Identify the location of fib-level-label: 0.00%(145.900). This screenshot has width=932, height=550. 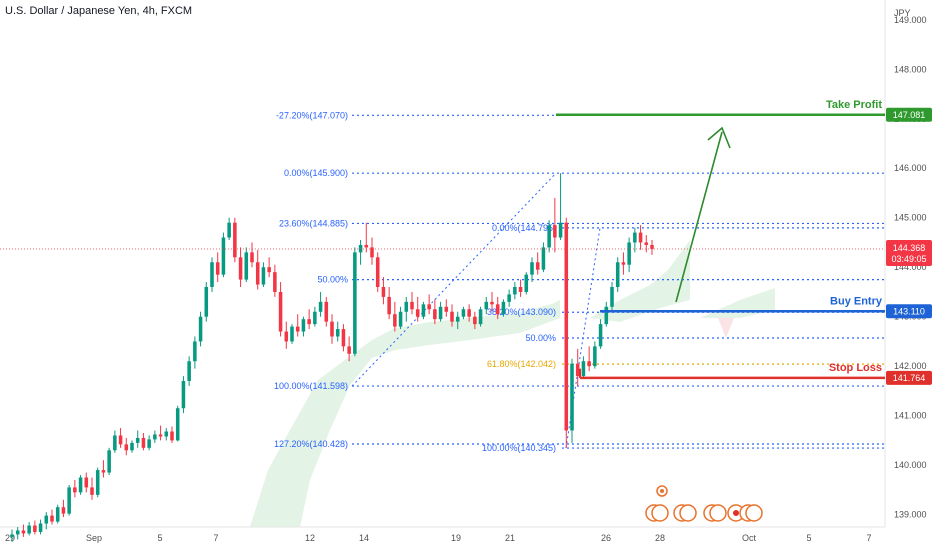
(316, 173).